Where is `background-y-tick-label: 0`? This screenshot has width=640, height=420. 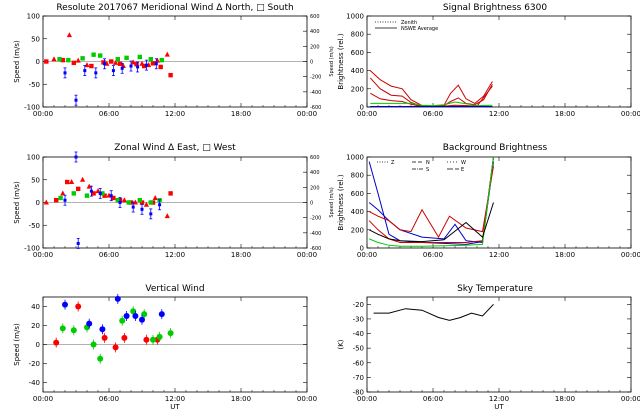
background-y-tick-label: 0 is located at coordinates (362, 249).